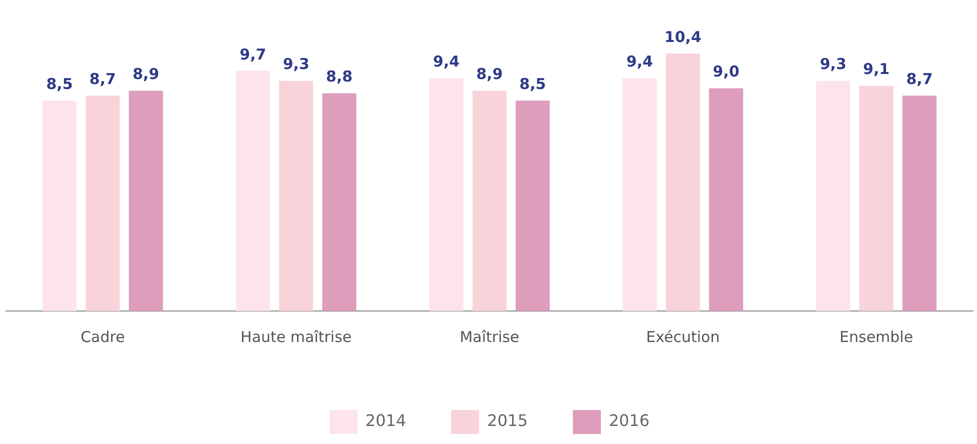 This screenshot has height=444, width=977. I want to click on x-tick-label: Exécution, so click(683, 337).